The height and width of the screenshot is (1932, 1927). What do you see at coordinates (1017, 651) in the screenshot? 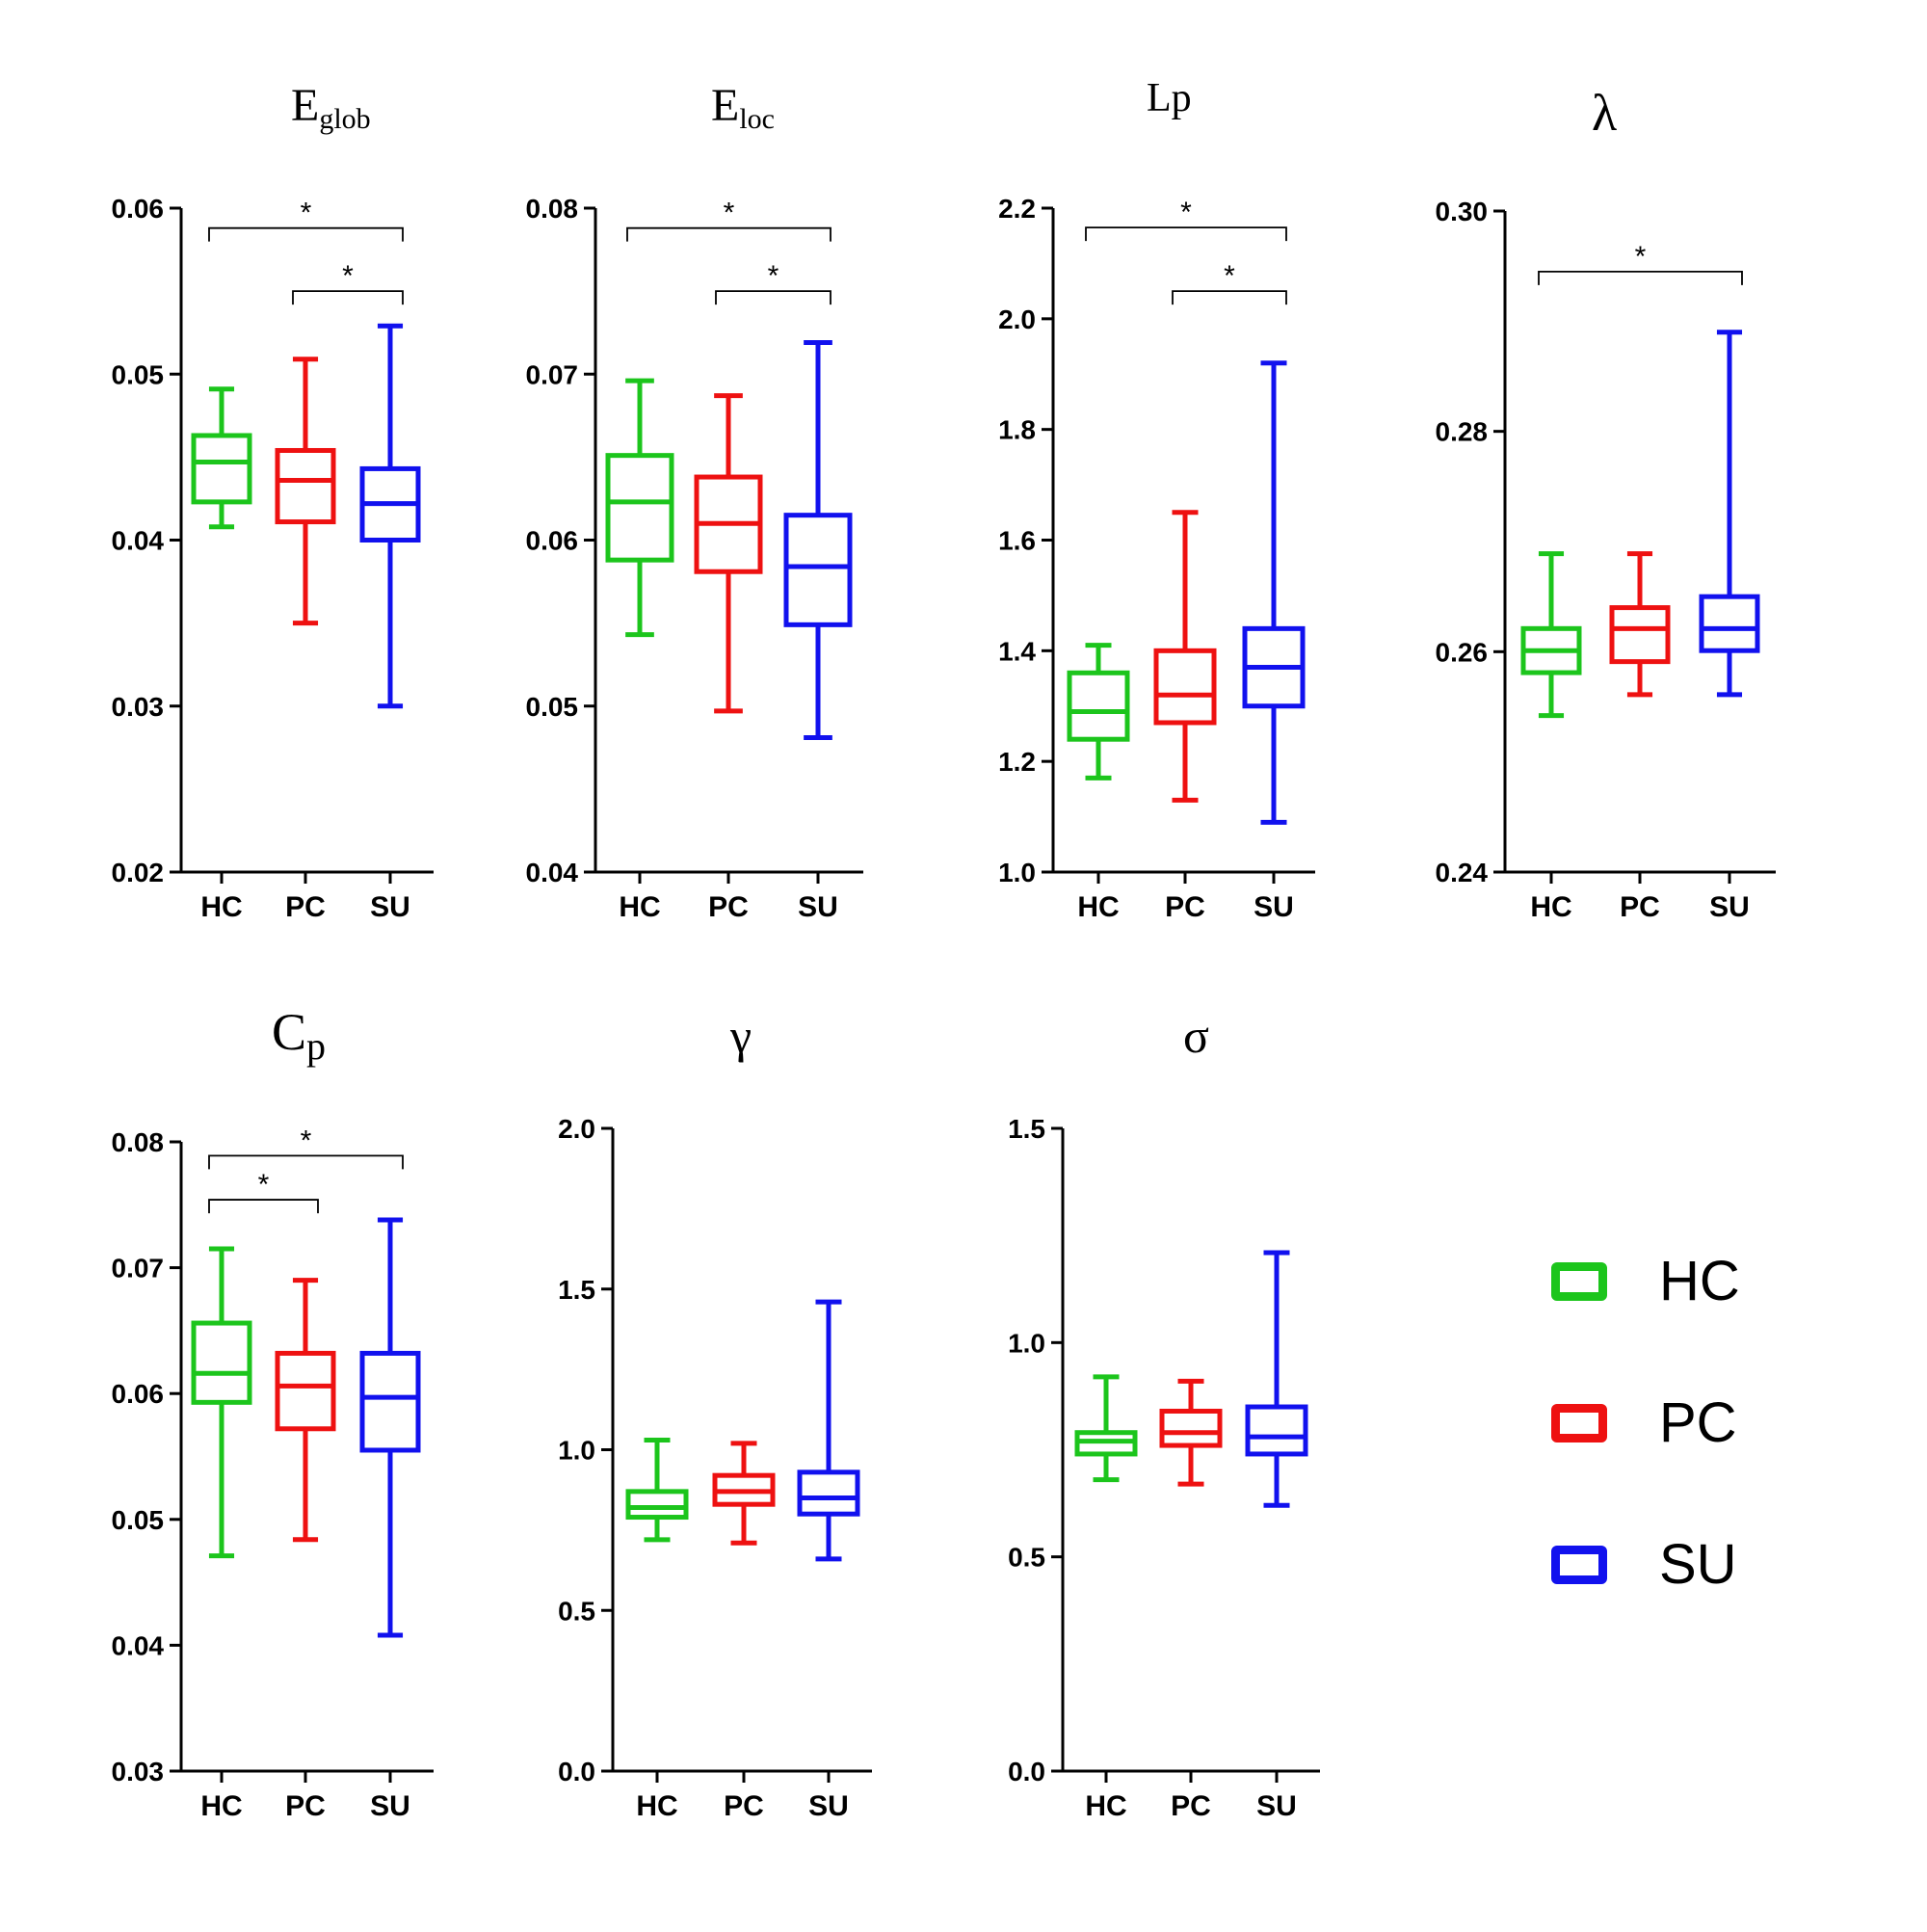
I see `y-tick-label: 1.4` at bounding box center [1017, 651].